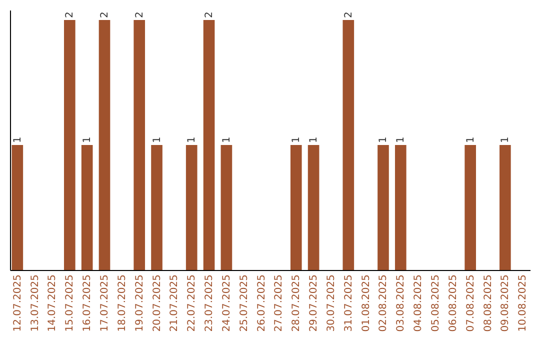  I want to click on x-tick-label: 31.07.2025, so click(348, 303).